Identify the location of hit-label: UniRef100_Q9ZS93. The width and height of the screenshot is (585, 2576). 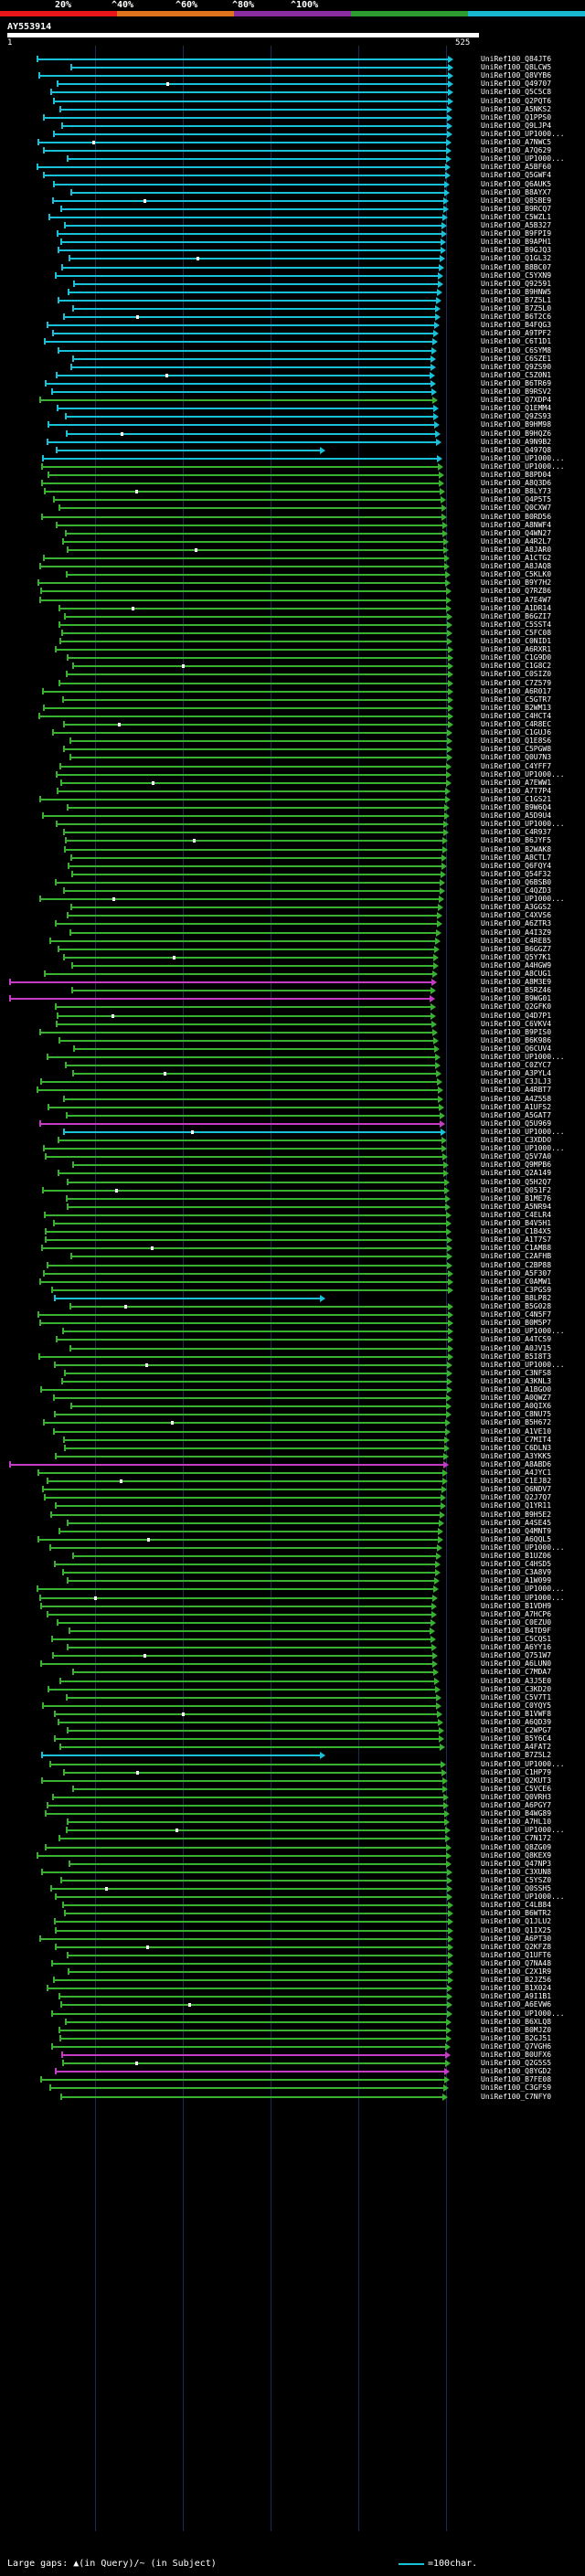
(516, 416).